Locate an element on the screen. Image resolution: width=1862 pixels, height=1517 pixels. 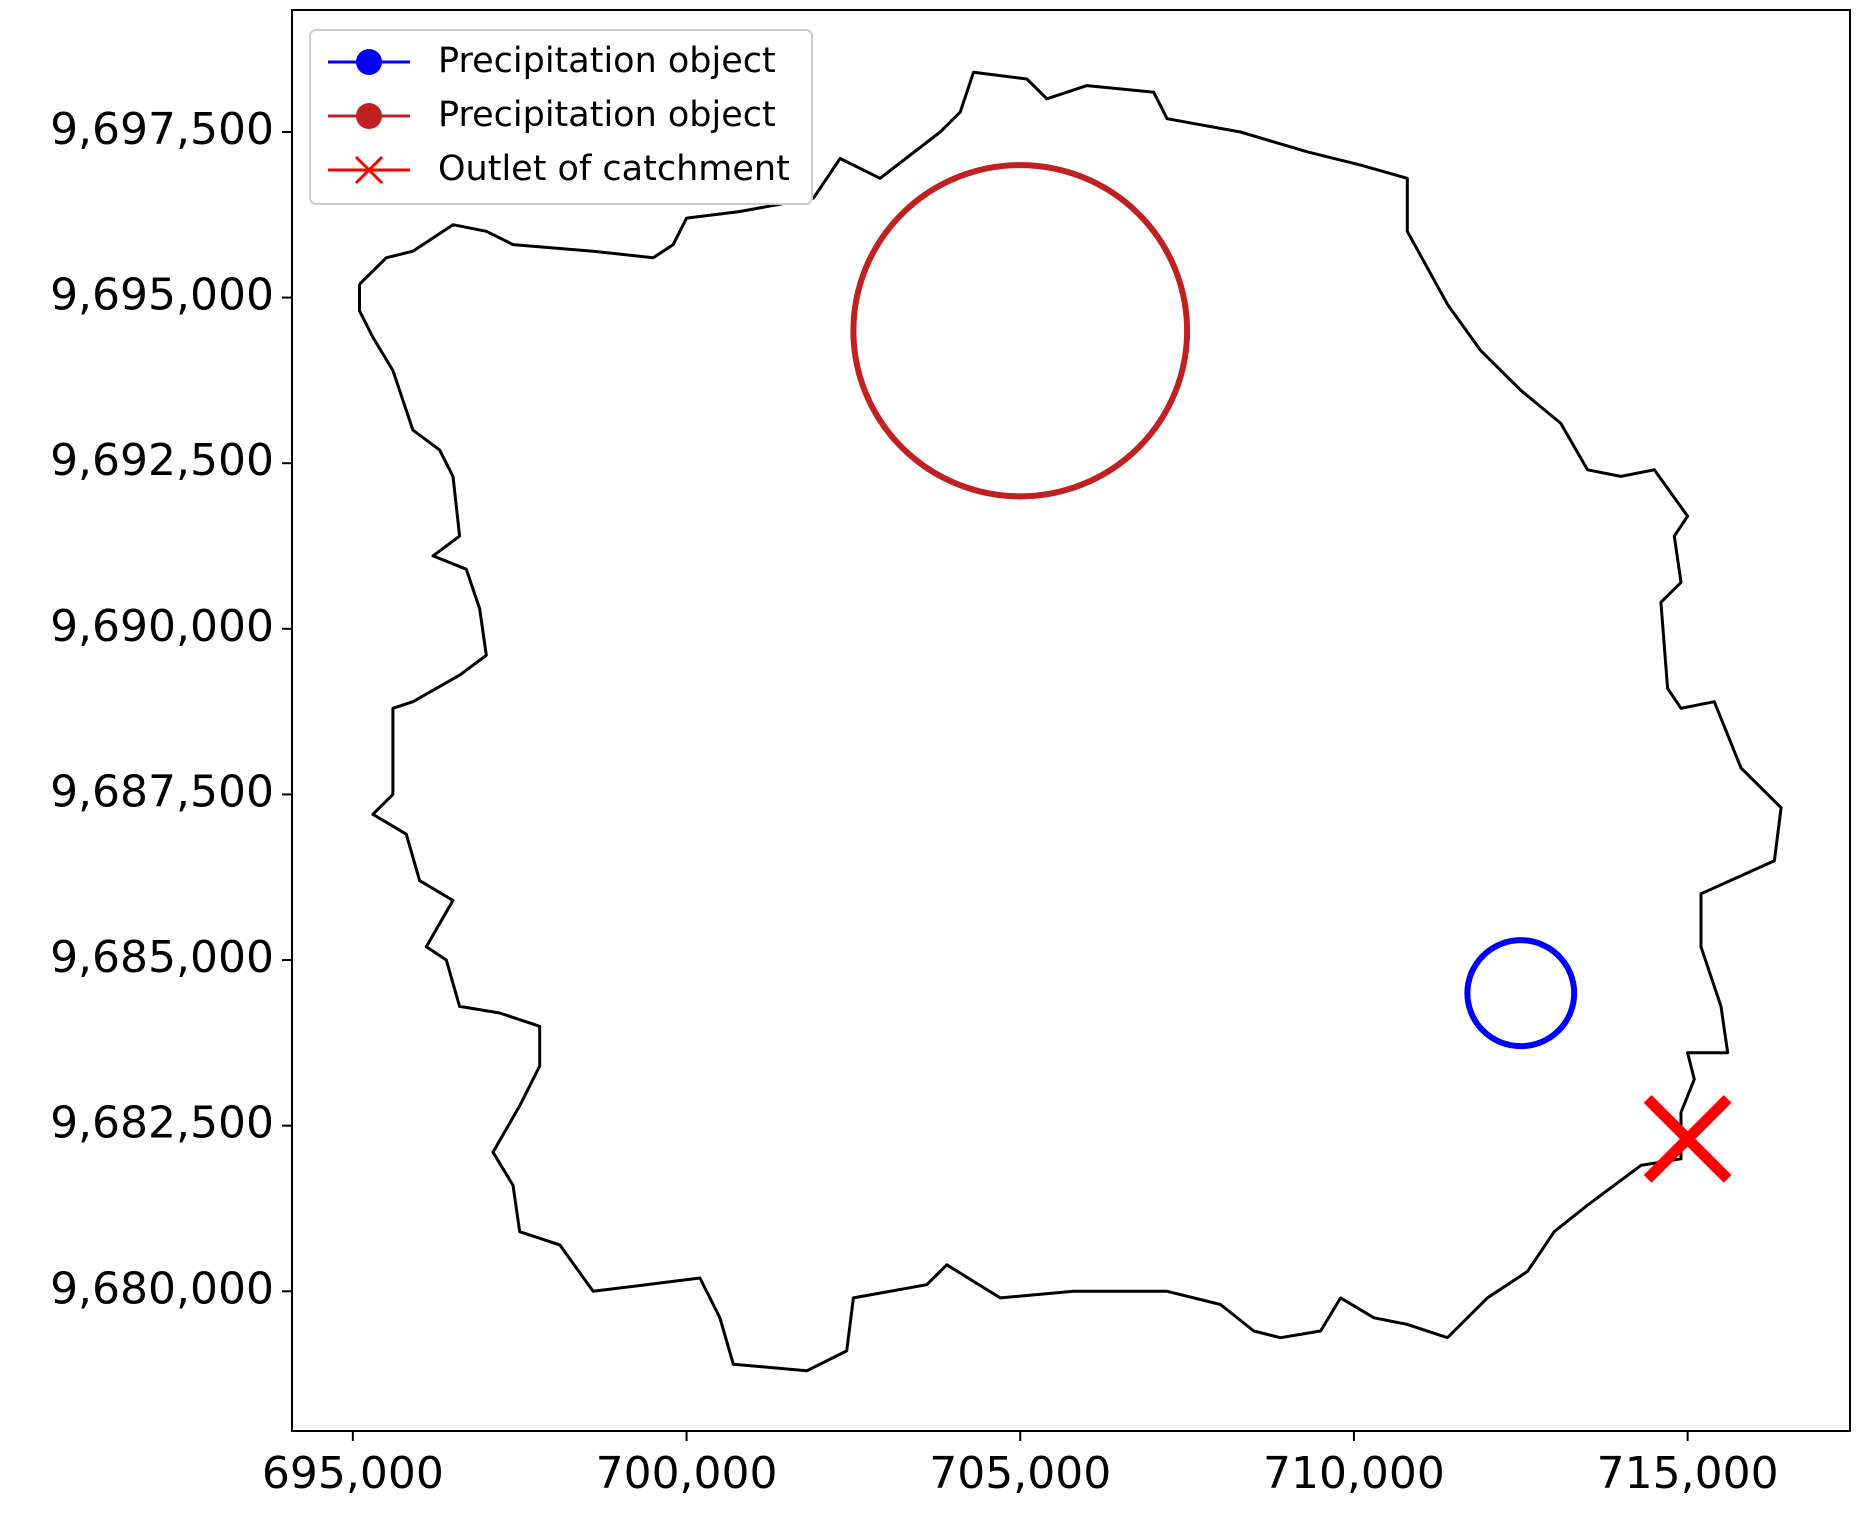
legend-box is located at coordinates (561, 117).